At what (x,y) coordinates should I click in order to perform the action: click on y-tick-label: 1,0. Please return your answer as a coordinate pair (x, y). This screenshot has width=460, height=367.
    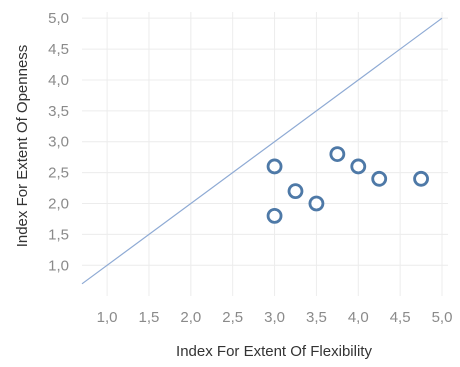
    Looking at the image, I should click on (58, 265).